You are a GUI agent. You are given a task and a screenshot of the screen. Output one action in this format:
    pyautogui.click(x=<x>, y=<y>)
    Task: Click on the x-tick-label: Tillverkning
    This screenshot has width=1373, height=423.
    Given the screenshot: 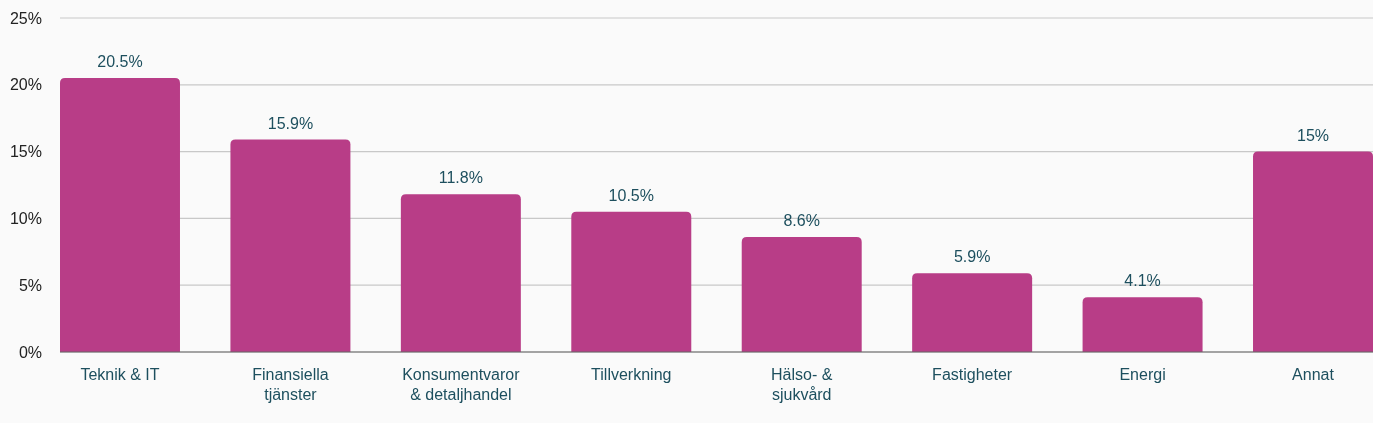 What is the action you would take?
    pyautogui.click(x=631, y=374)
    